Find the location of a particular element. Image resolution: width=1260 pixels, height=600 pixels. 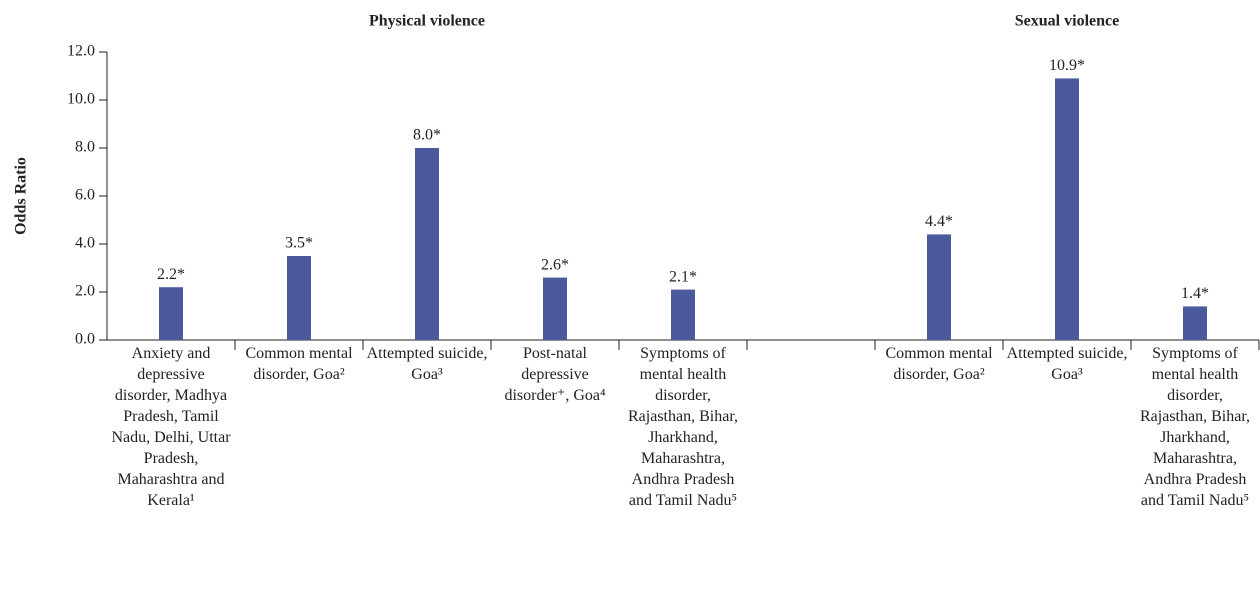

group-title: Physical violence is located at coordinates (427, 21).